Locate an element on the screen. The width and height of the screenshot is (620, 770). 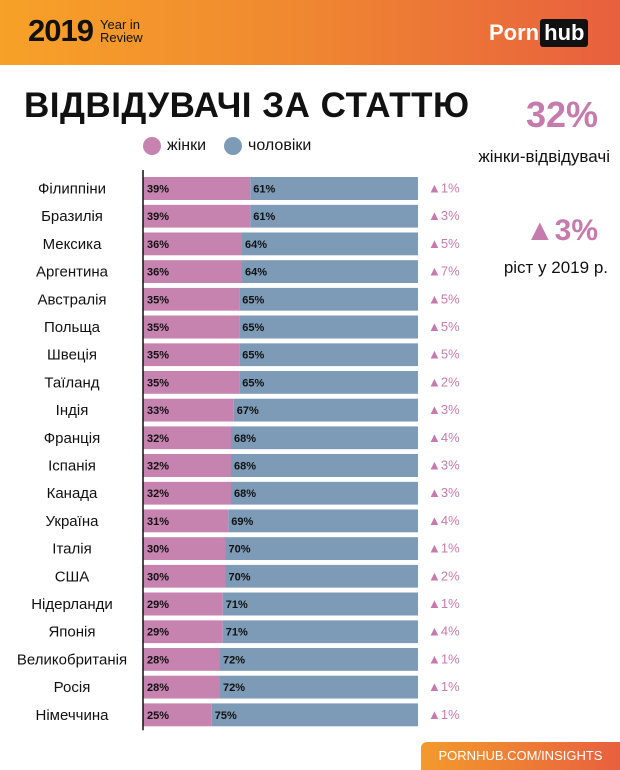
country-label: Франція is located at coordinates (72, 438).